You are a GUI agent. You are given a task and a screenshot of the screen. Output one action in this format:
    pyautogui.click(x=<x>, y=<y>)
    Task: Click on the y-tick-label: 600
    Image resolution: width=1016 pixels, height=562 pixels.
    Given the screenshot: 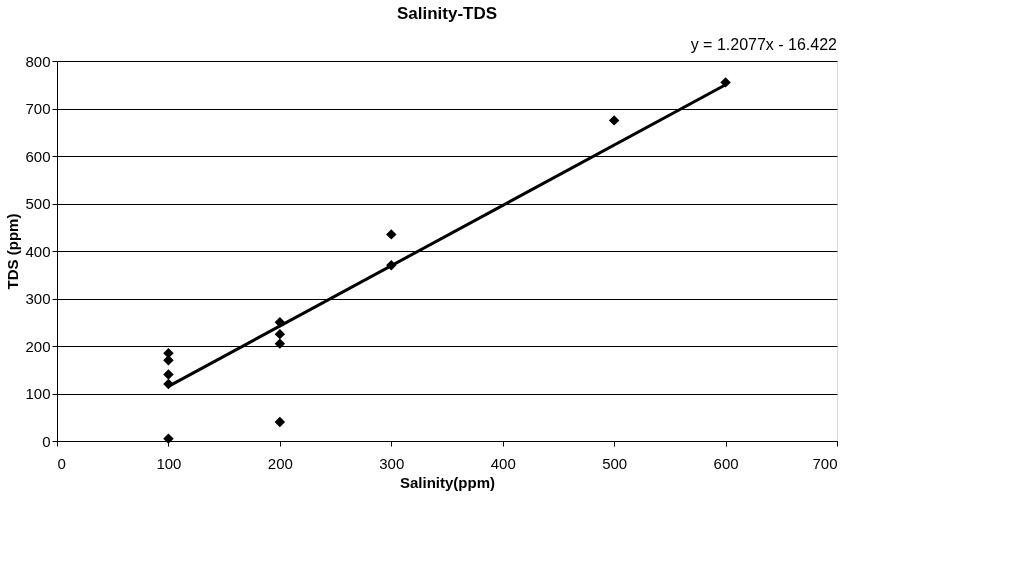 What is the action you would take?
    pyautogui.click(x=38, y=156)
    